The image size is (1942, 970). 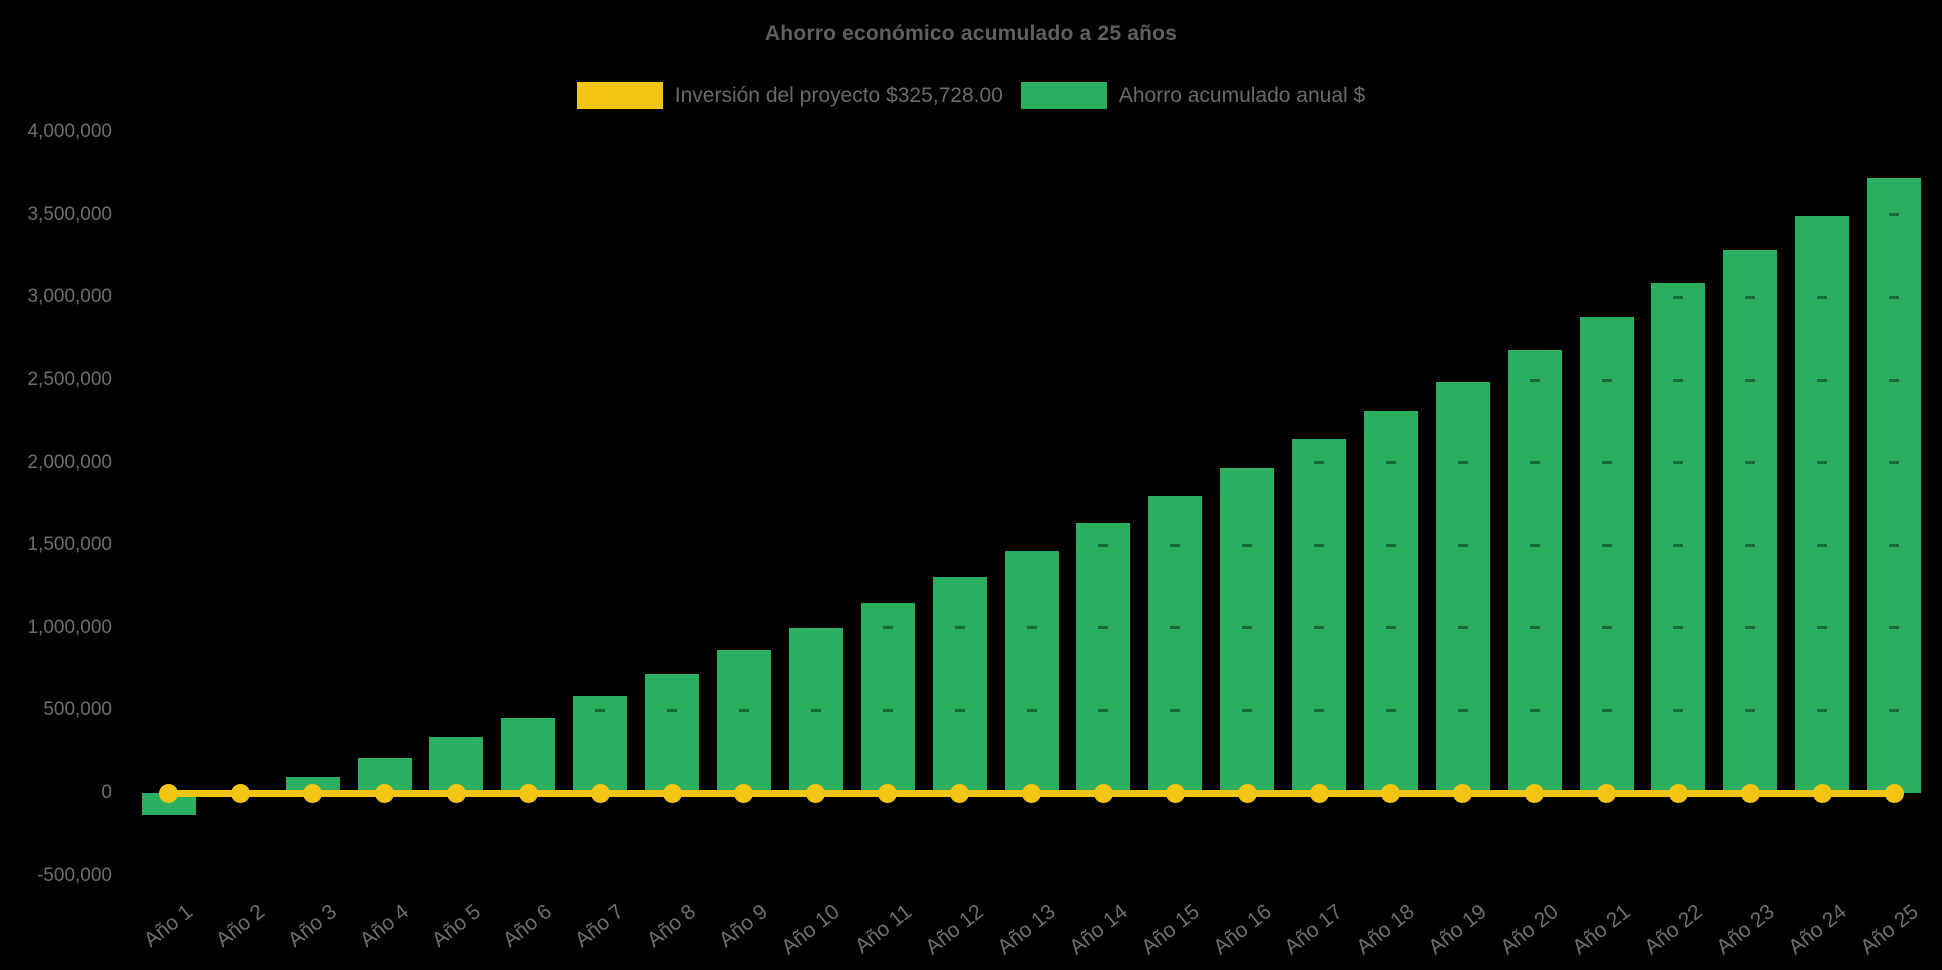 What do you see at coordinates (971, 33) in the screenshot?
I see `chart-title: Ahorro económico acumulado a 25 años` at bounding box center [971, 33].